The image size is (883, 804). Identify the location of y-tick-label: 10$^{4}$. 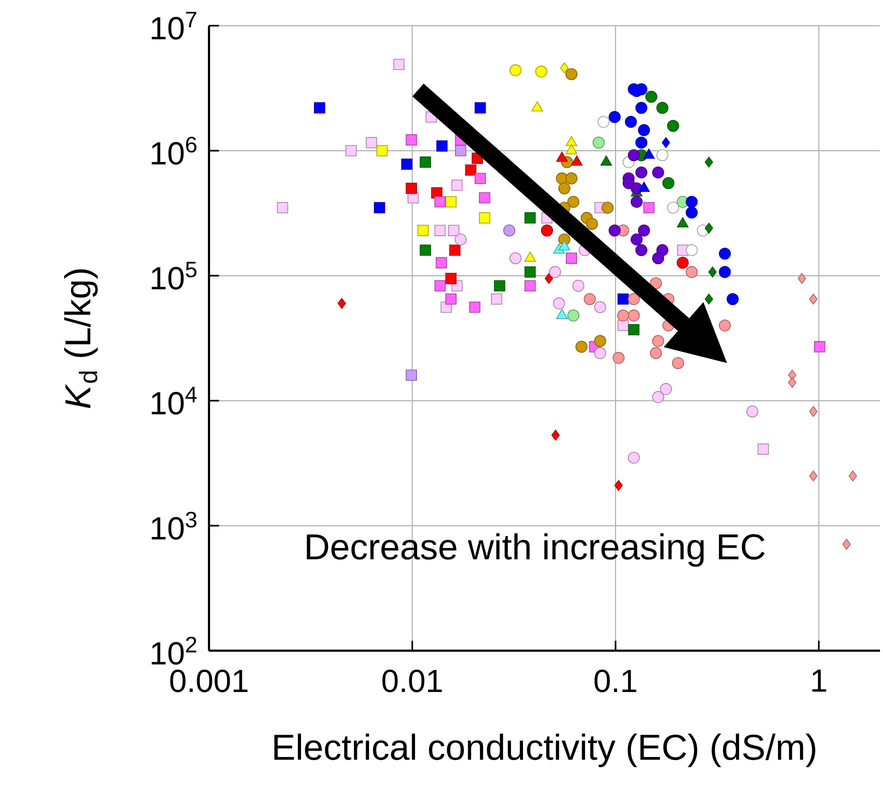
(174, 400).